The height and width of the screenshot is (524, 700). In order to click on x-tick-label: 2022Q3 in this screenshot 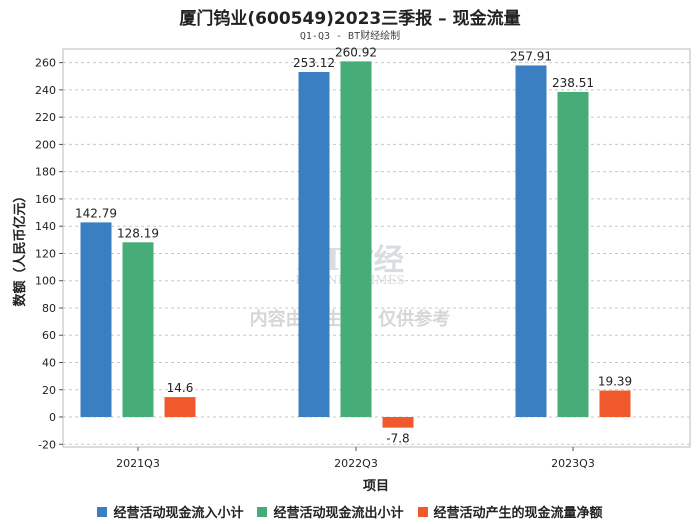, I will do `click(356, 463)`.